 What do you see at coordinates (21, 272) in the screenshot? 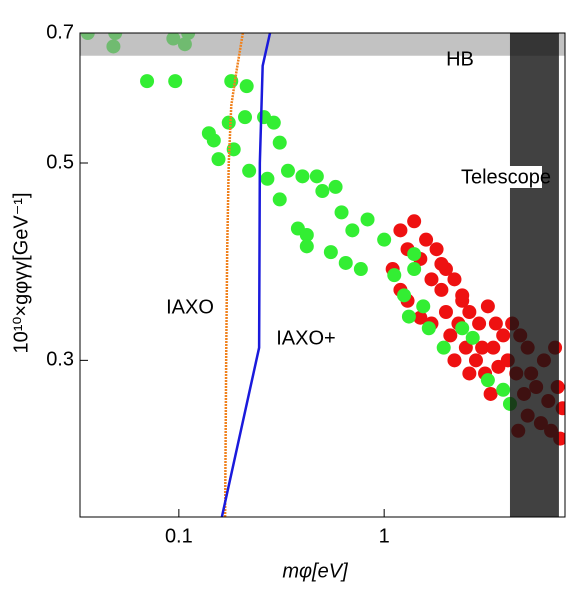
I see `y-axis-label: 10¹⁰×gφγγ[GeV⁻¹]` at bounding box center [21, 272].